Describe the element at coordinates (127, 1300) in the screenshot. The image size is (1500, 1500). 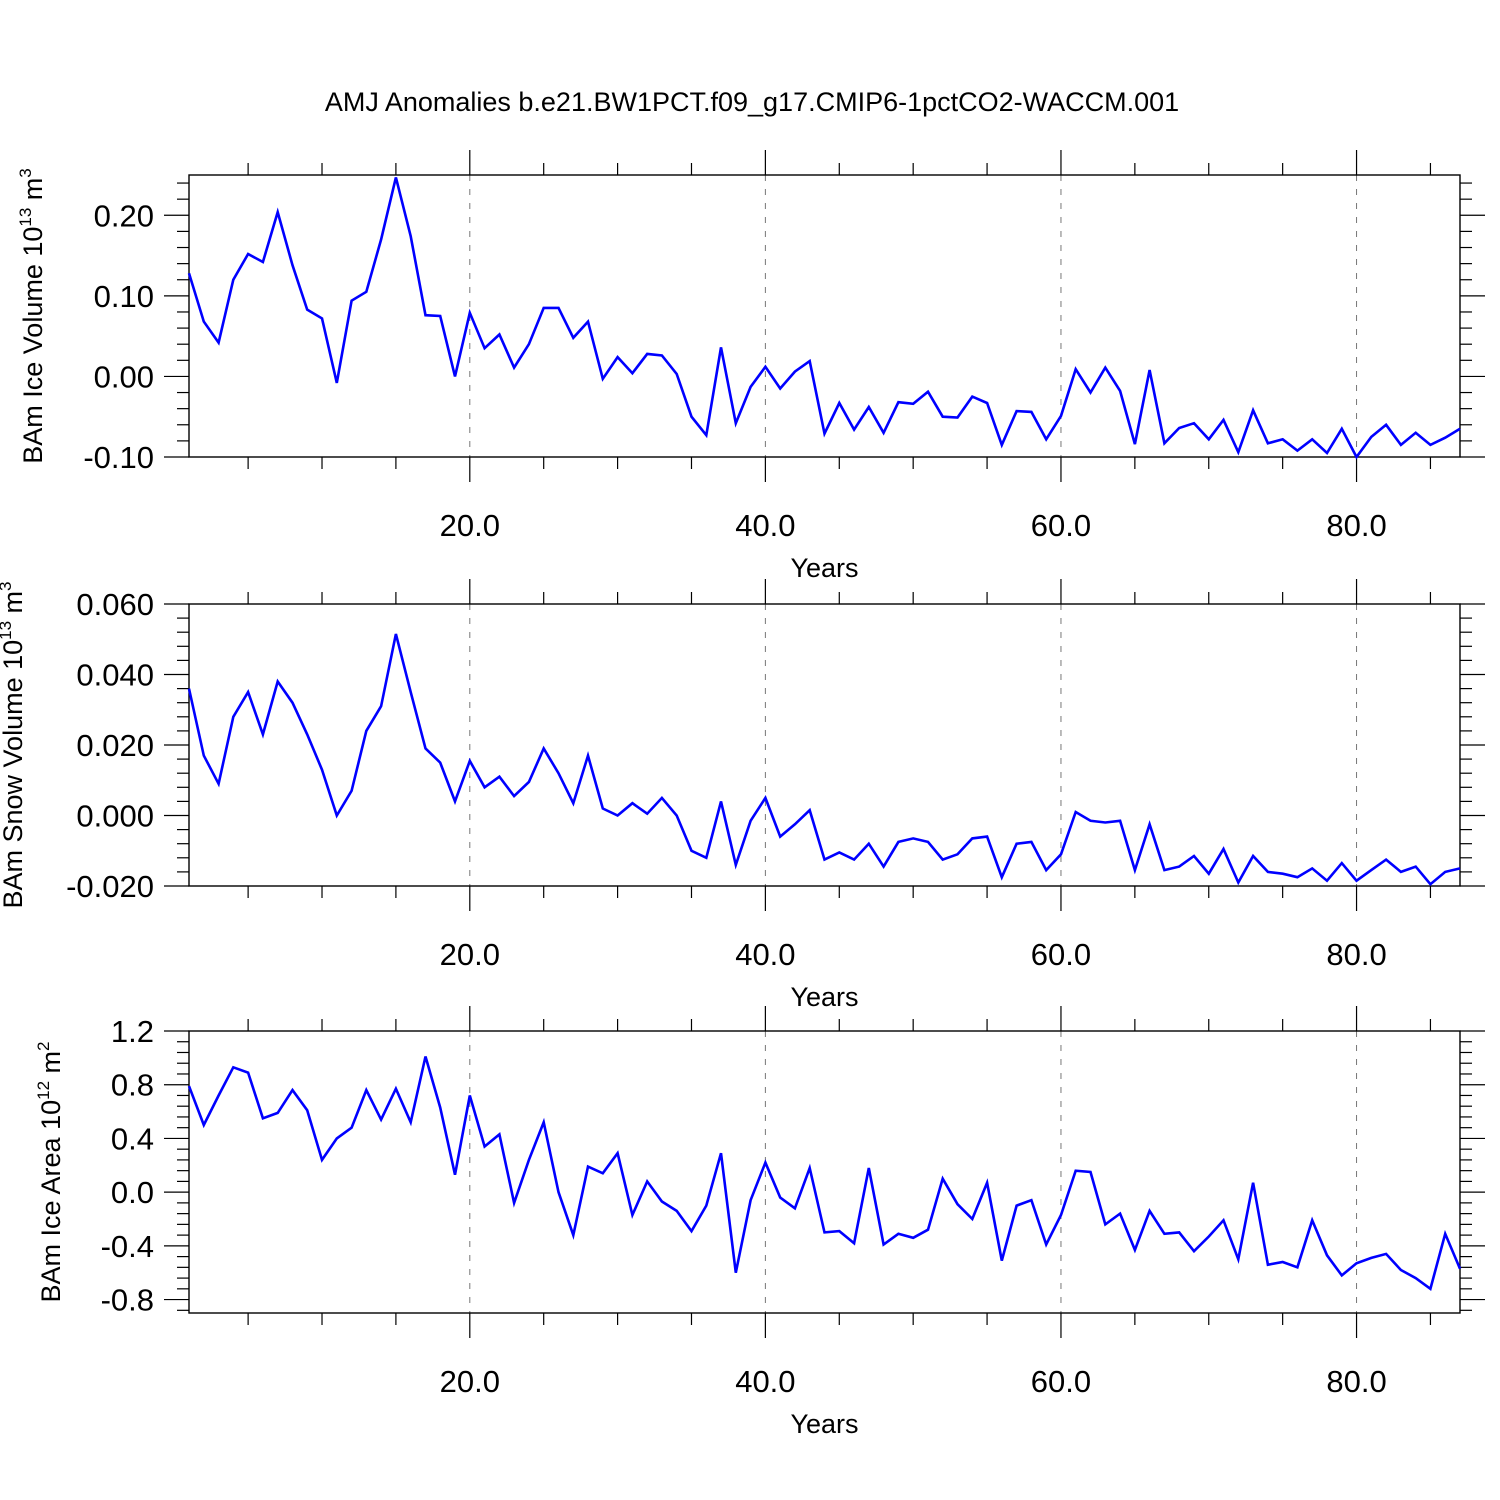
I see `y-tick-label: -0.8` at that location.